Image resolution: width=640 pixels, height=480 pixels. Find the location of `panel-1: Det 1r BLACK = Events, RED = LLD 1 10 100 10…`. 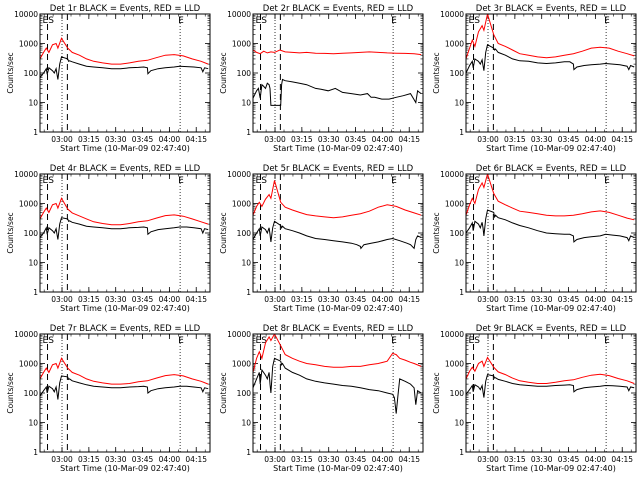

panel-1: Det 1r BLACK = Events, RED = LLD 1 10 100 10… is located at coordinates (108, 78).